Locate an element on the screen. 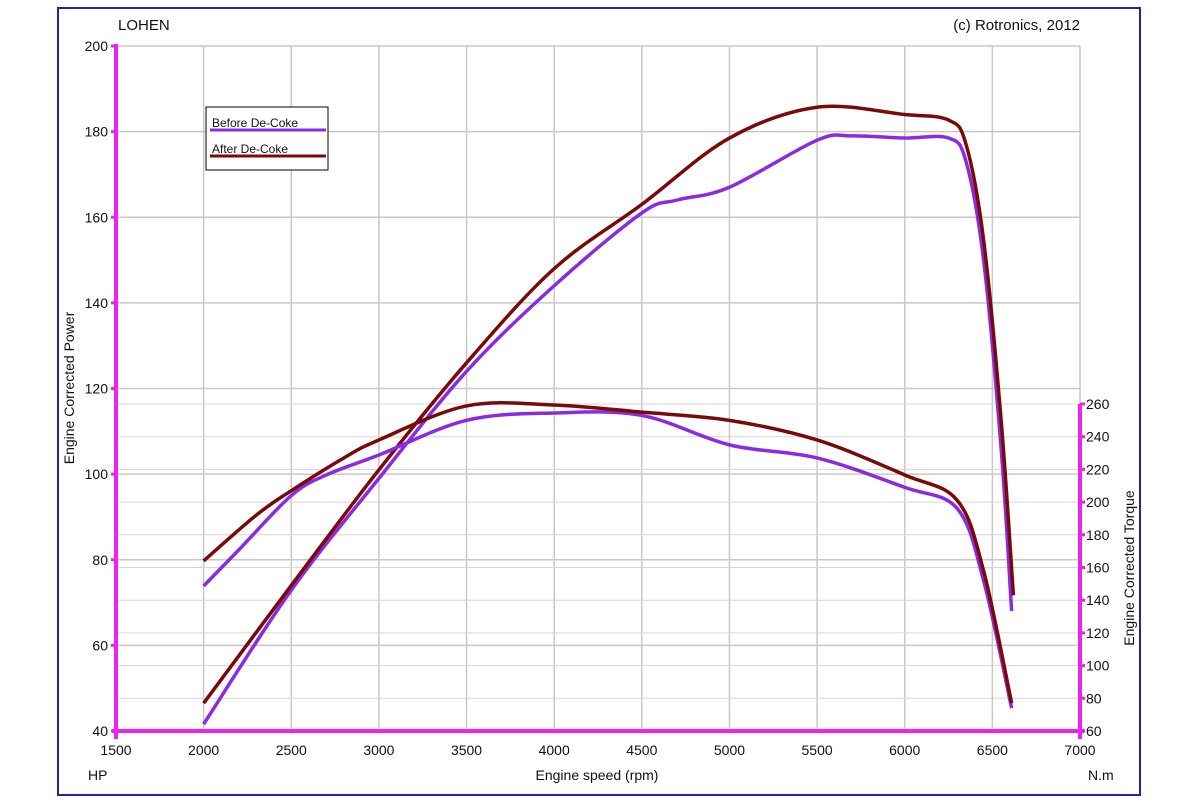  y2-tick-label: 100 is located at coordinates (1098, 666).